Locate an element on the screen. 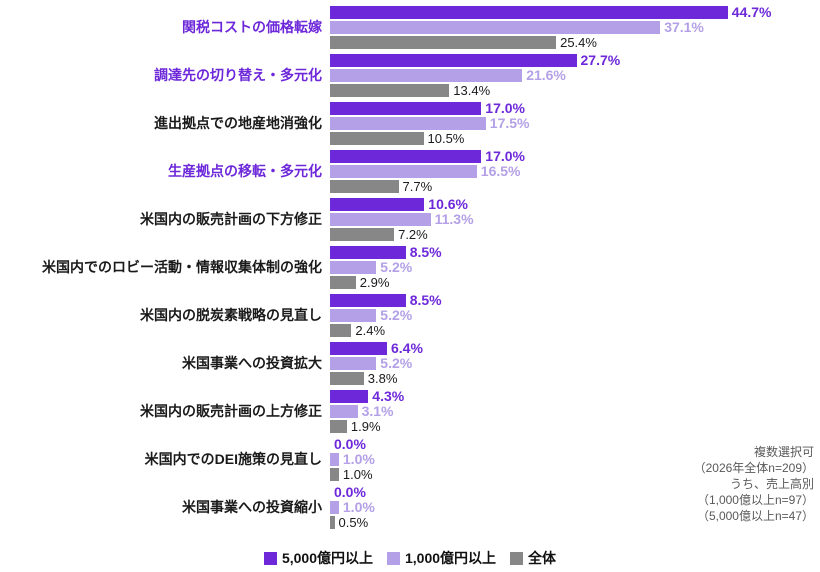  chart-row: 米国事業への投資拡大 6.4% 5.2% 3.8% is located at coordinates (386, 363).